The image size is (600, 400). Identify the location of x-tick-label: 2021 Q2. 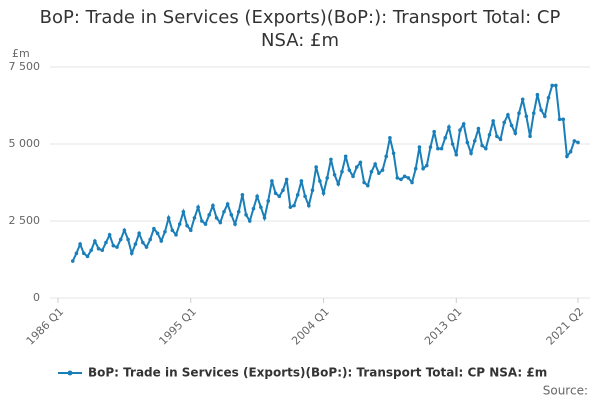
(565, 326).